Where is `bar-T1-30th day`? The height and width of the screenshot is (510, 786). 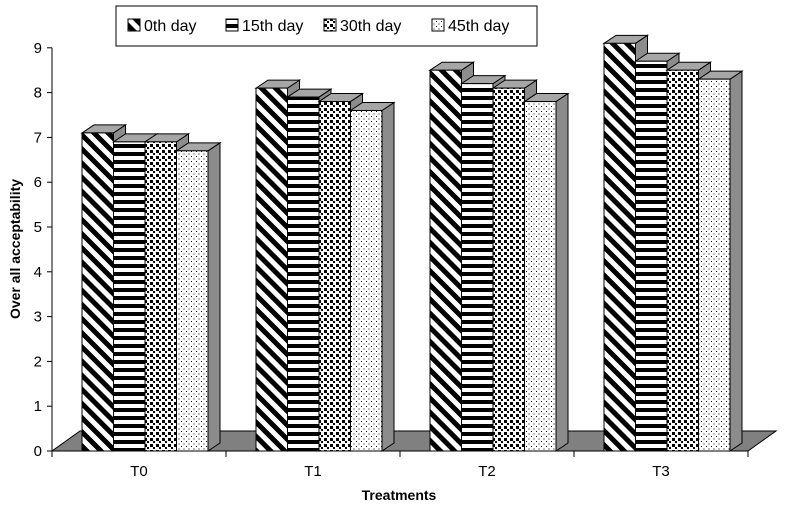
bar-T1-30th day is located at coordinates (334, 276).